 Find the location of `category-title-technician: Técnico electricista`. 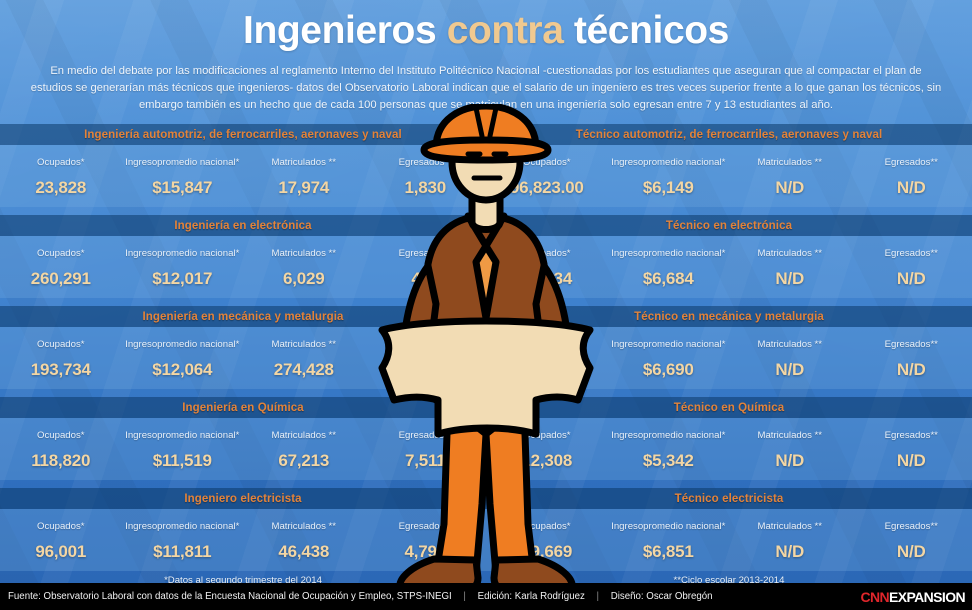

category-title-technician: Técnico electricista is located at coordinates (729, 498).